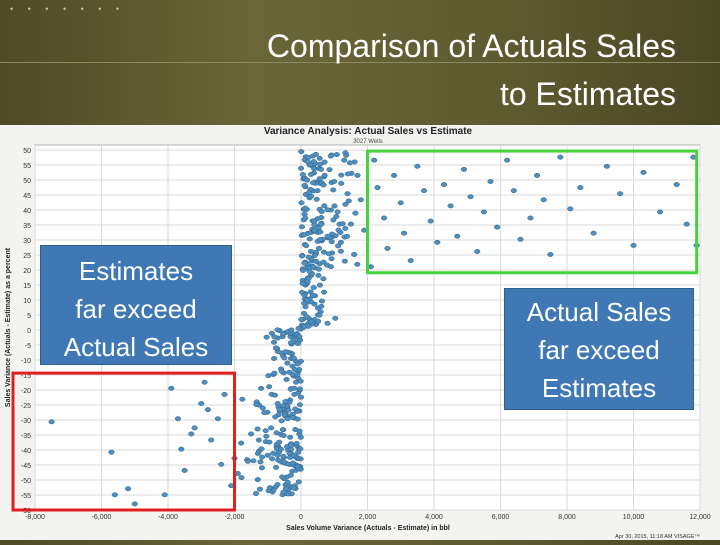 The height and width of the screenshot is (545, 720). I want to click on callout-right-line3: Estimates, so click(599, 388).